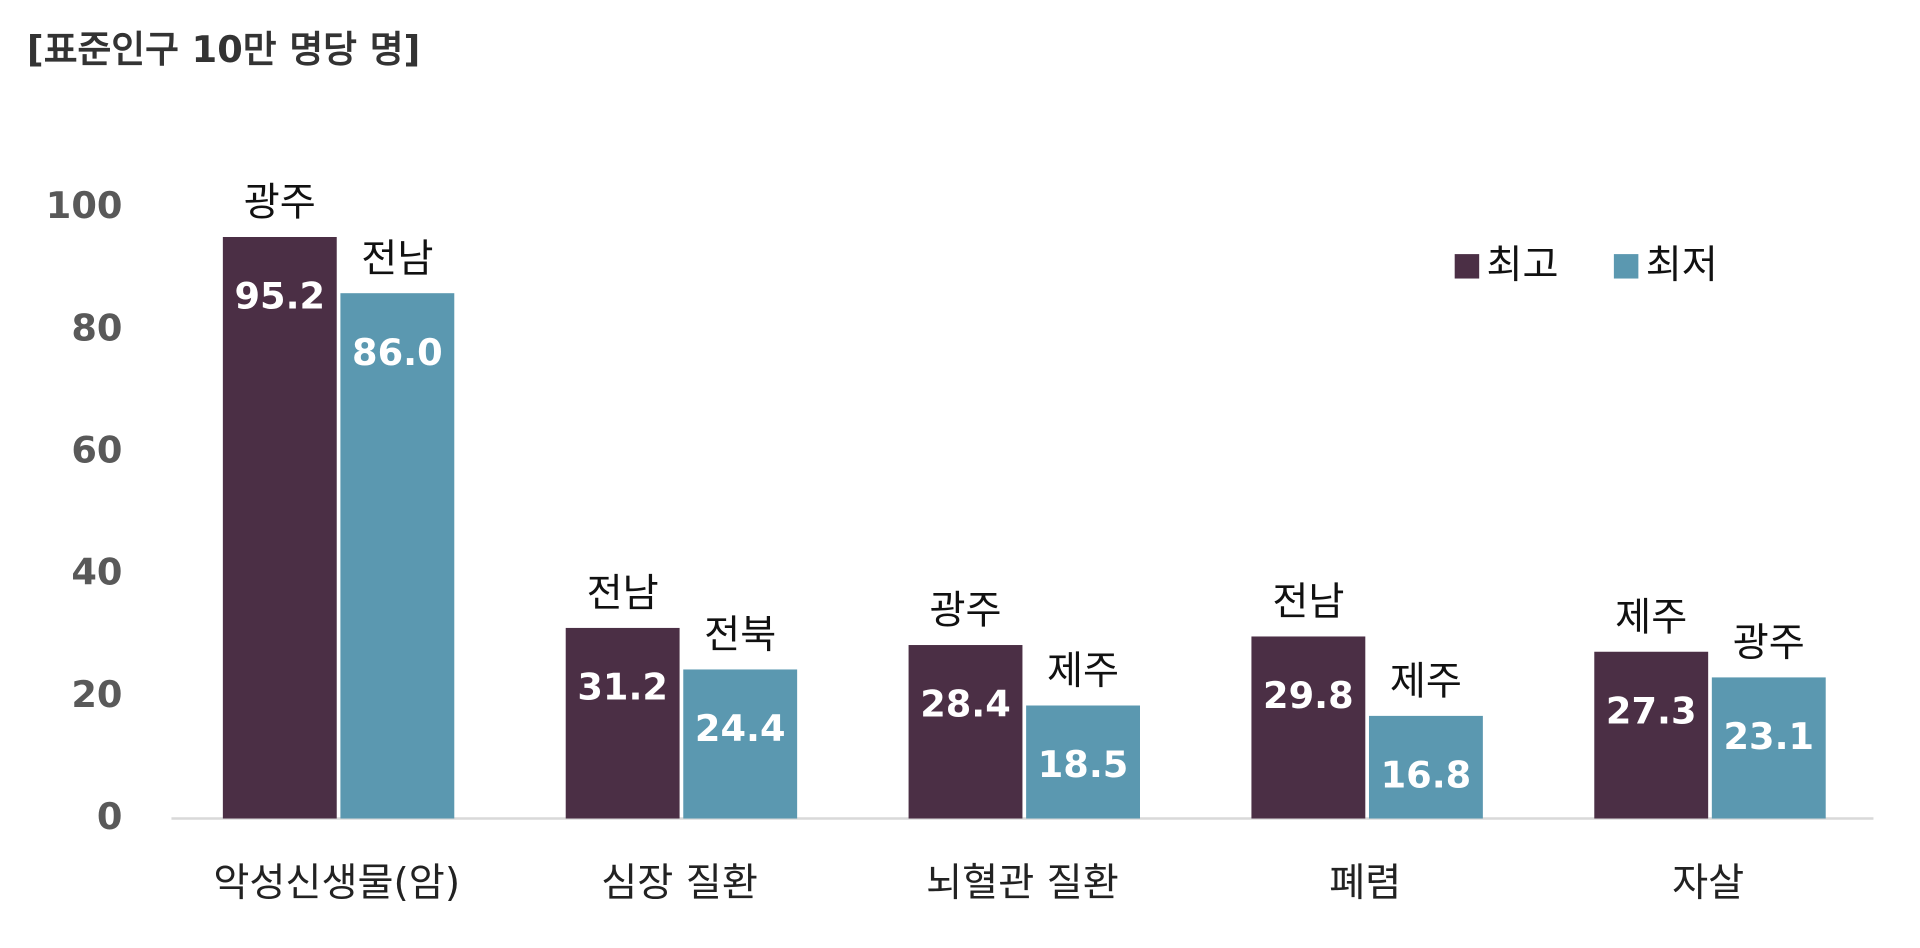 Image resolution: width=1920 pixels, height=948 pixels. I want to click on legend-label: 최고, so click(1523, 265).